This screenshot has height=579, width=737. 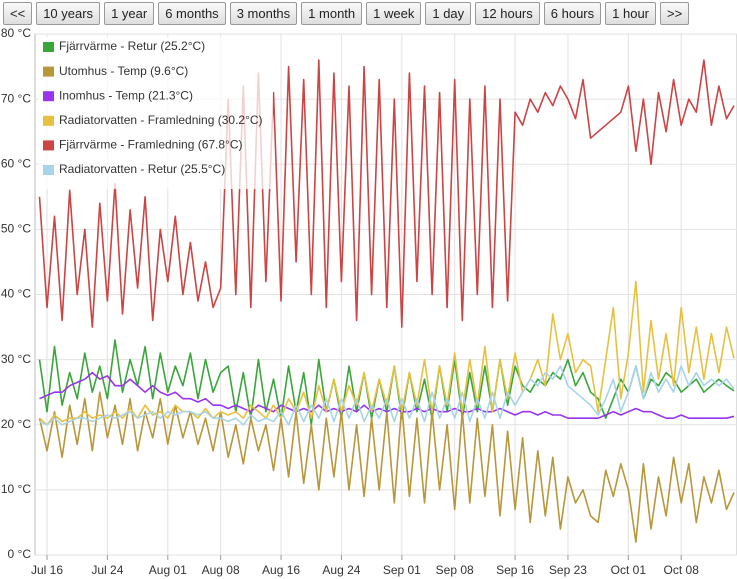 What do you see at coordinates (68, 13) in the screenshot?
I see `range-button: 10 years` at bounding box center [68, 13].